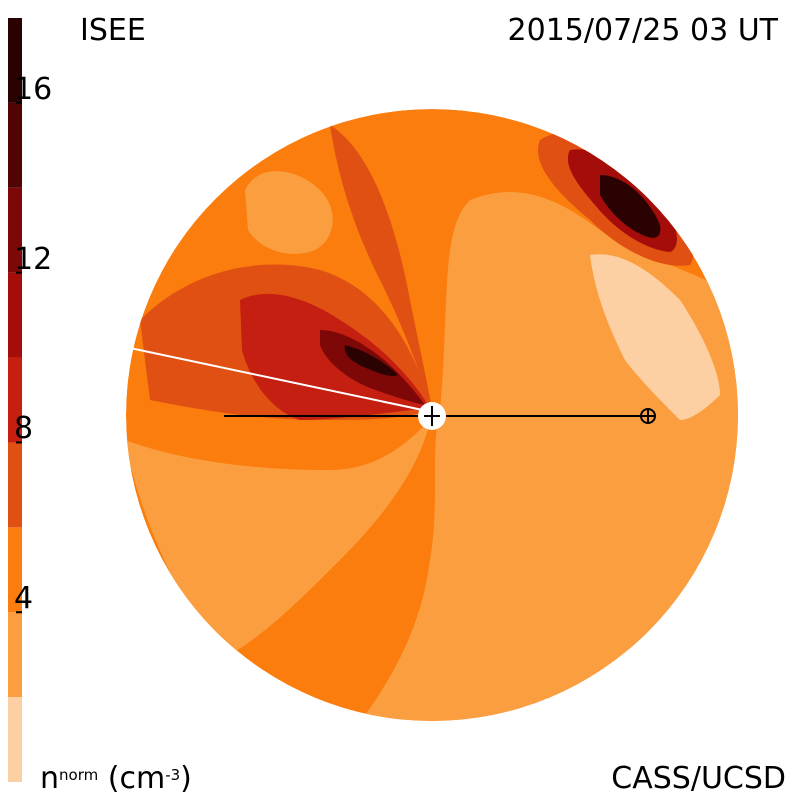 This screenshot has width=800, height=800. I want to click on observatory-label: ISEE, so click(113, 30).